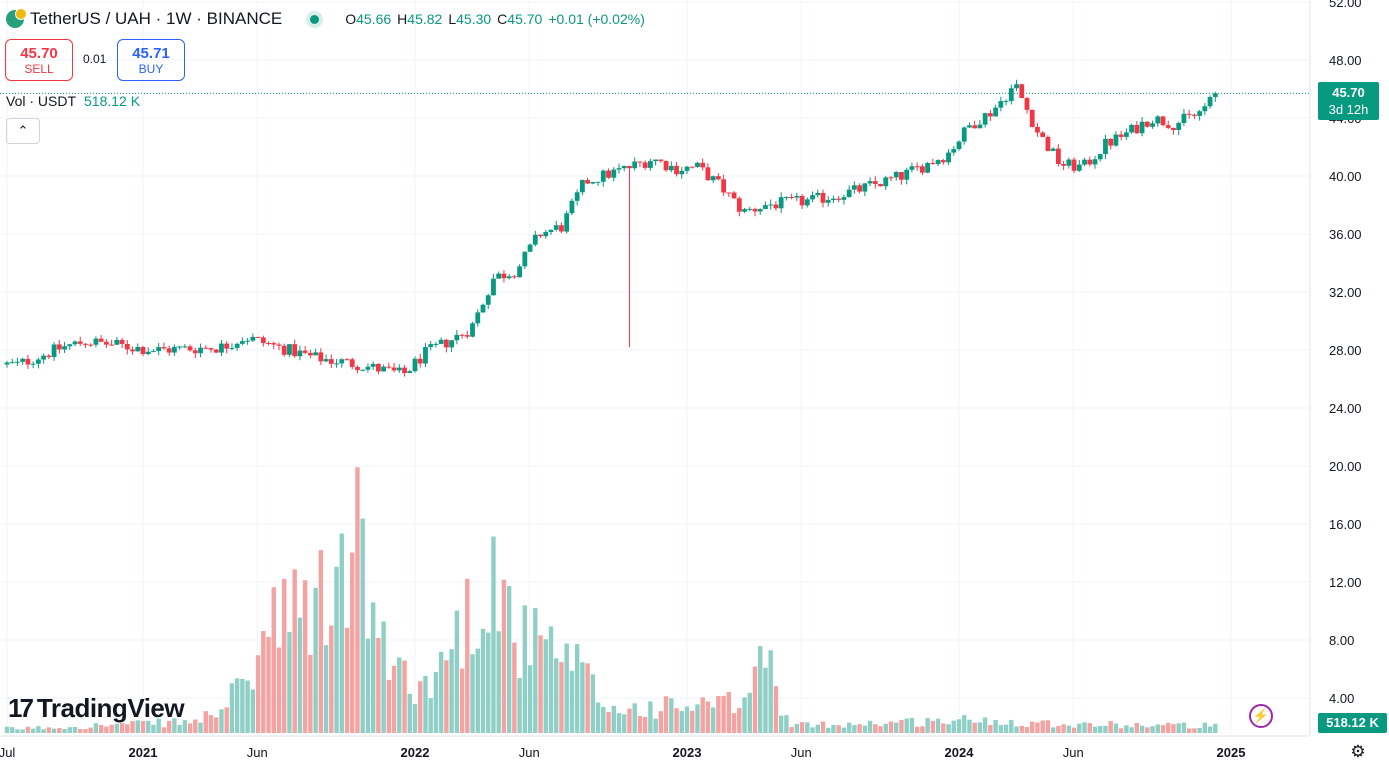 The height and width of the screenshot is (769, 1389). Describe the element at coordinates (474, 19) in the screenshot. I see `ohlc-low-value: 45.30` at that location.